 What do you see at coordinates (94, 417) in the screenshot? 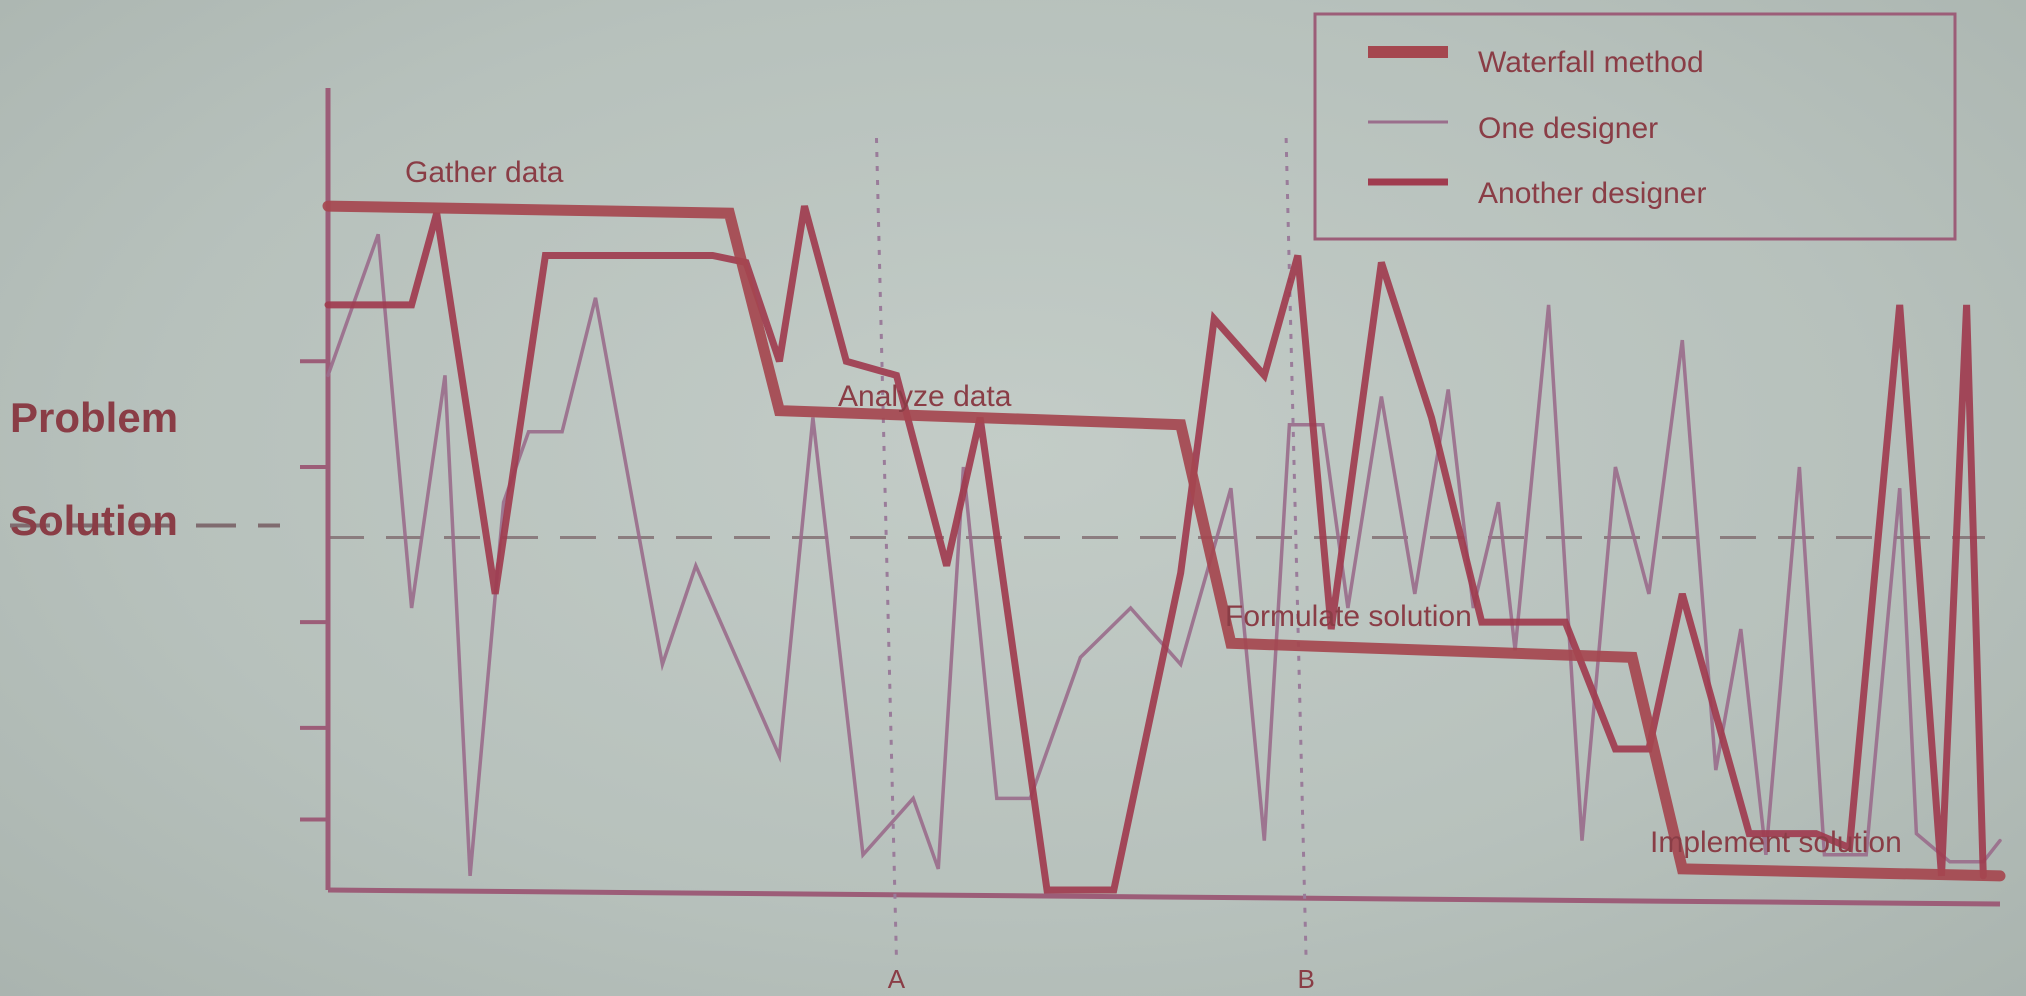
I see `problem-label: Problem` at bounding box center [94, 417].